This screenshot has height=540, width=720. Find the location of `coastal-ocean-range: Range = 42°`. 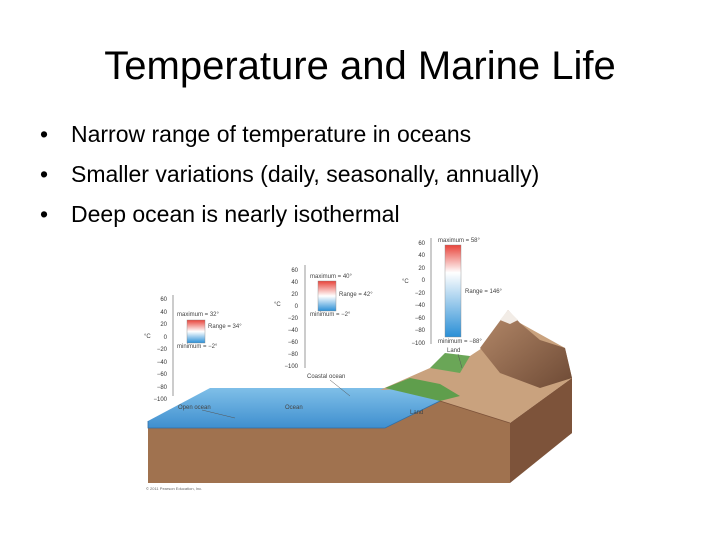

coastal-ocean-range: Range = 42° is located at coordinates (356, 295).